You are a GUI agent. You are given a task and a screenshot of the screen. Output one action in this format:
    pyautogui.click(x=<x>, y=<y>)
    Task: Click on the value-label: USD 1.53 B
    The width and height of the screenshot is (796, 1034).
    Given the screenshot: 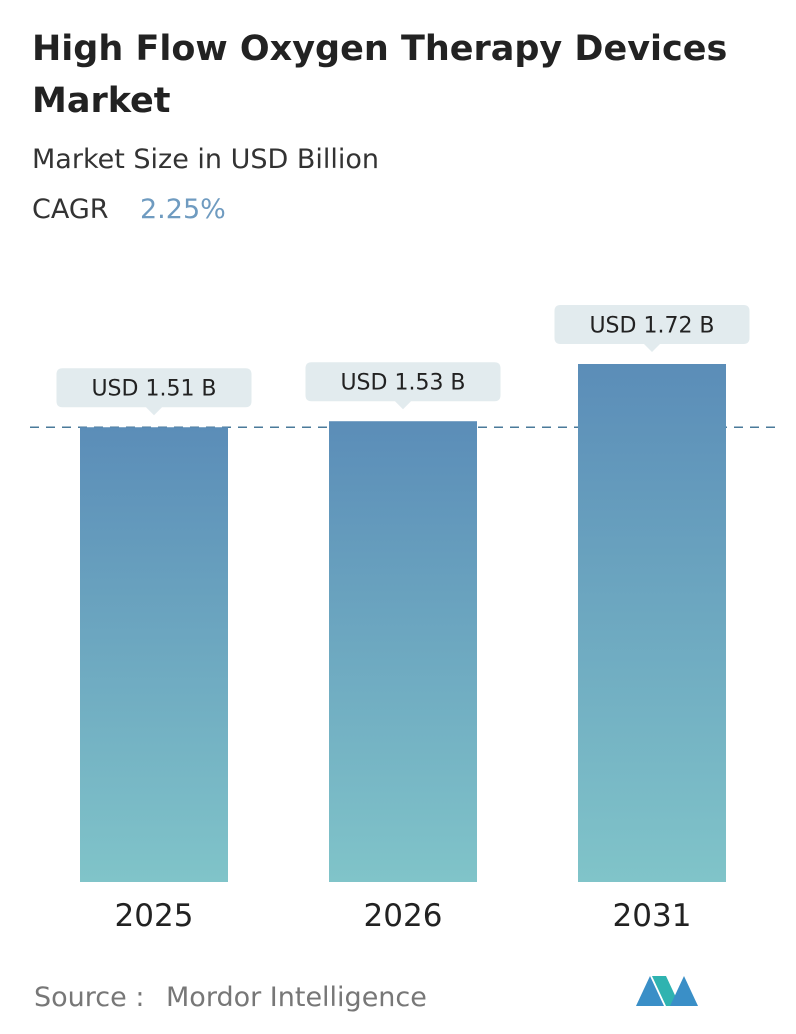 What is the action you would take?
    pyautogui.click(x=402, y=383)
    